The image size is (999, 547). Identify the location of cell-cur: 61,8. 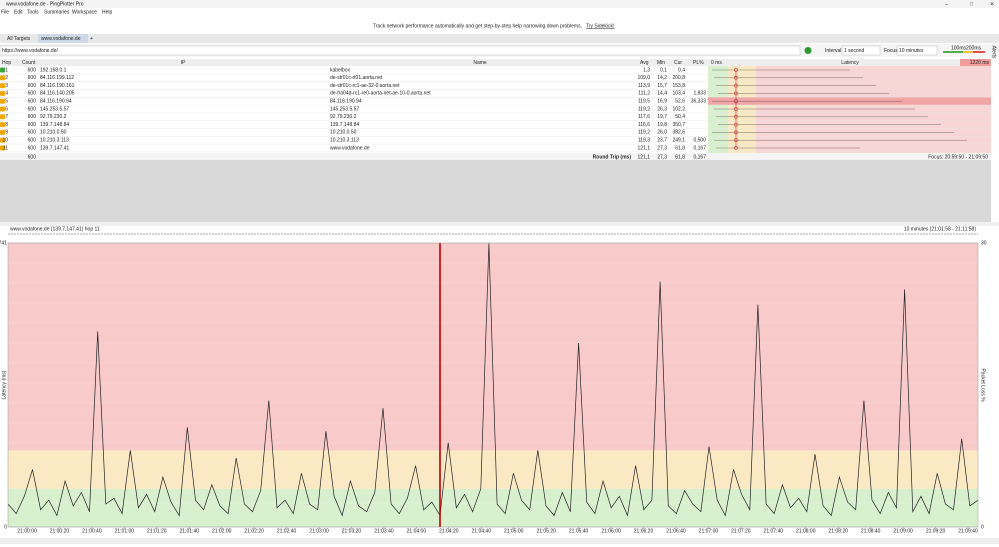
(680, 148).